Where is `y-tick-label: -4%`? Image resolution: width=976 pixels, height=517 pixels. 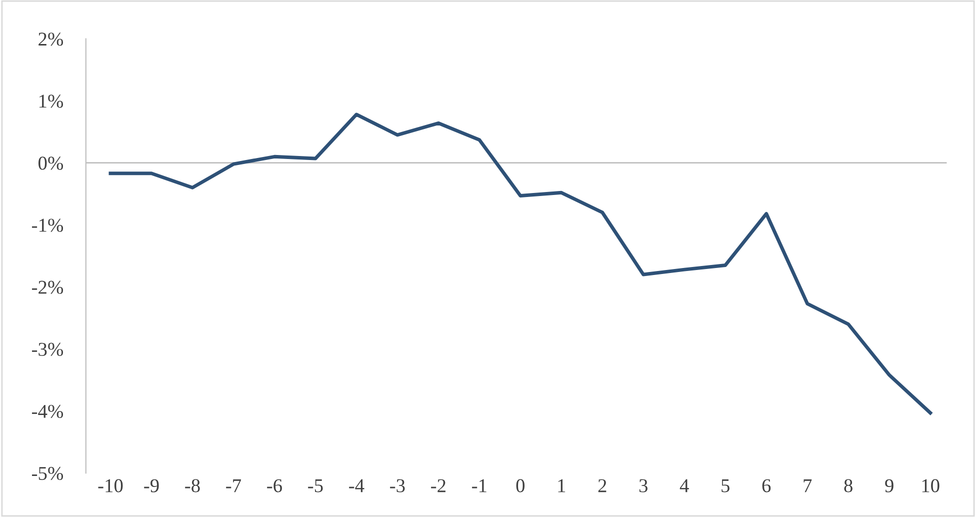
y-tick-label: -4% is located at coordinates (48, 411).